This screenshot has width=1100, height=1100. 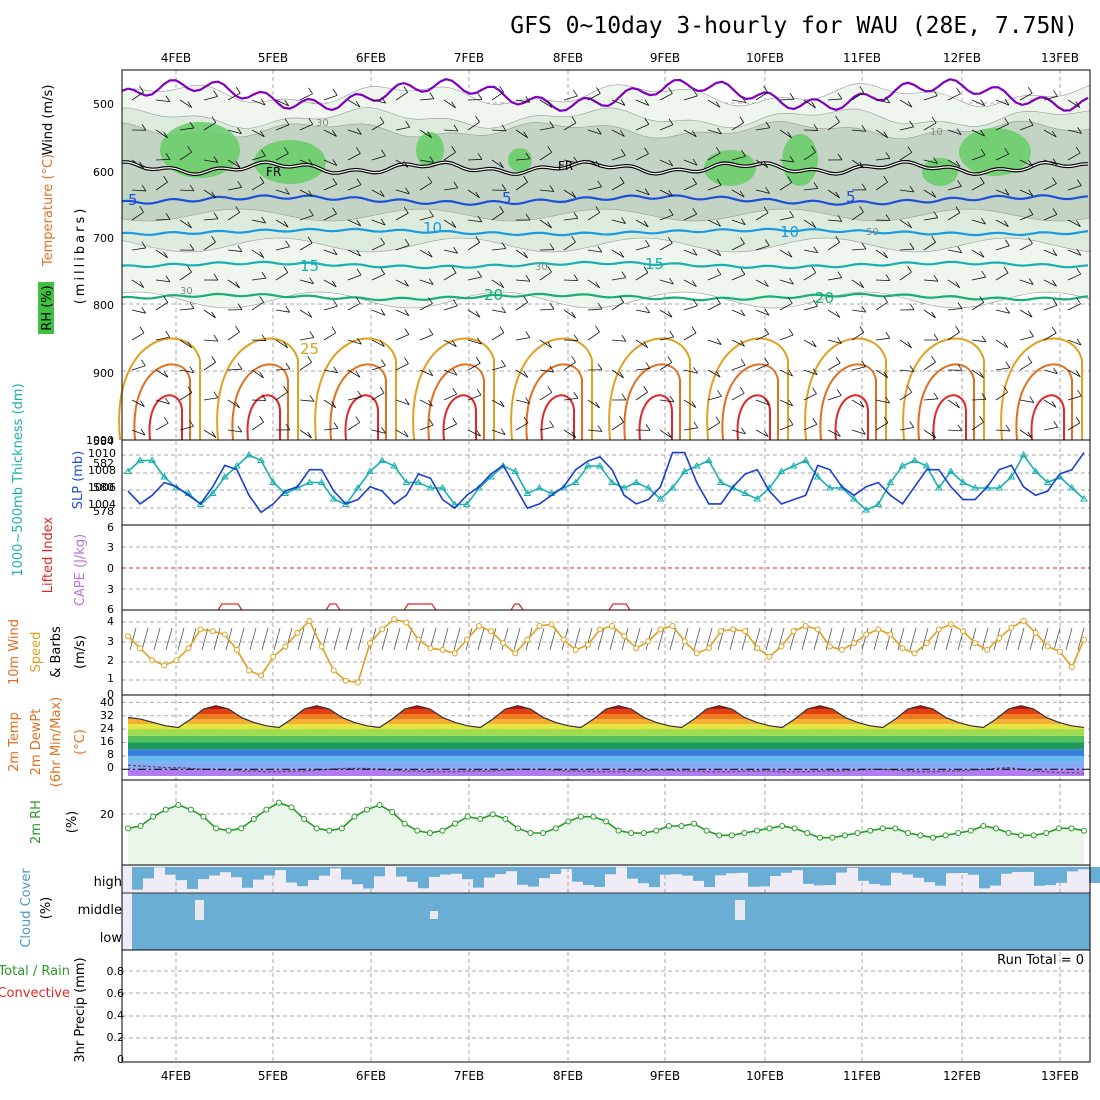 I want to click on top-date-4: 7FEB, so click(x=469, y=58).